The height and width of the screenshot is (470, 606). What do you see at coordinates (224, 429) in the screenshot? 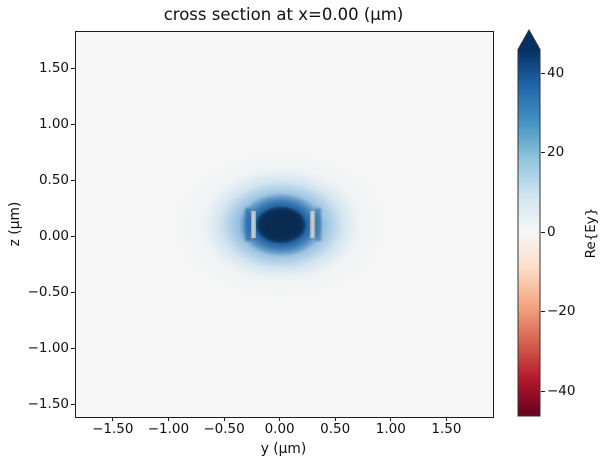
I see `x-tick-label: −0.50` at bounding box center [224, 429].